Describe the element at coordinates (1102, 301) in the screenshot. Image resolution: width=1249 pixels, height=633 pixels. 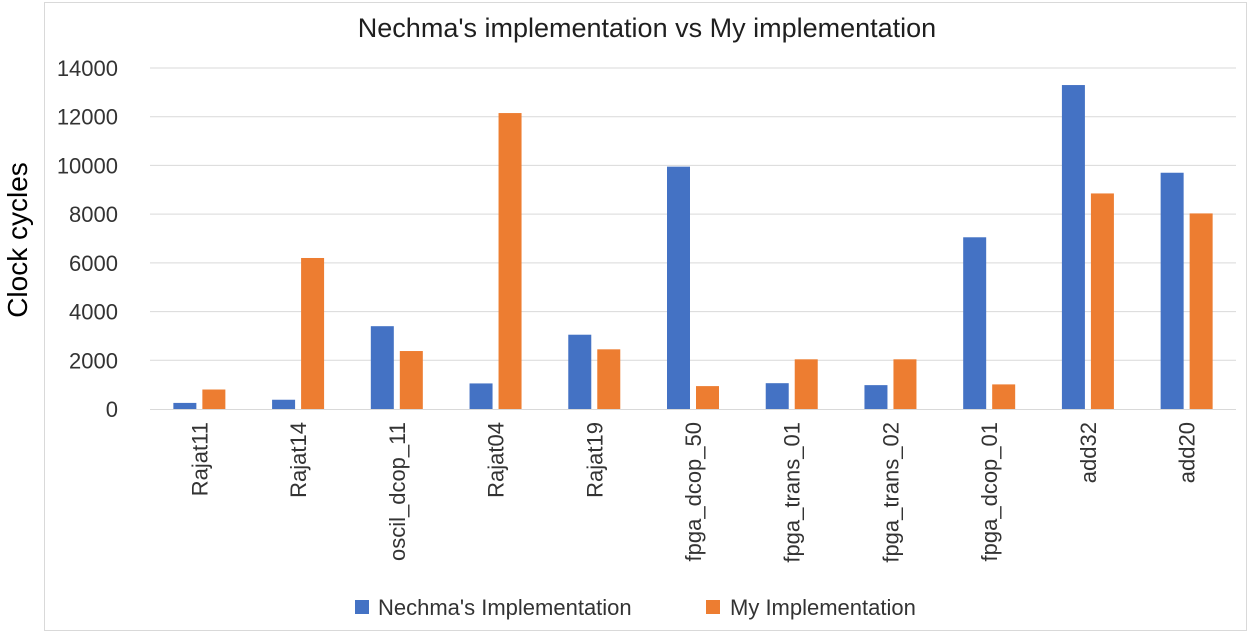
I see `bar-my-add32` at that location.